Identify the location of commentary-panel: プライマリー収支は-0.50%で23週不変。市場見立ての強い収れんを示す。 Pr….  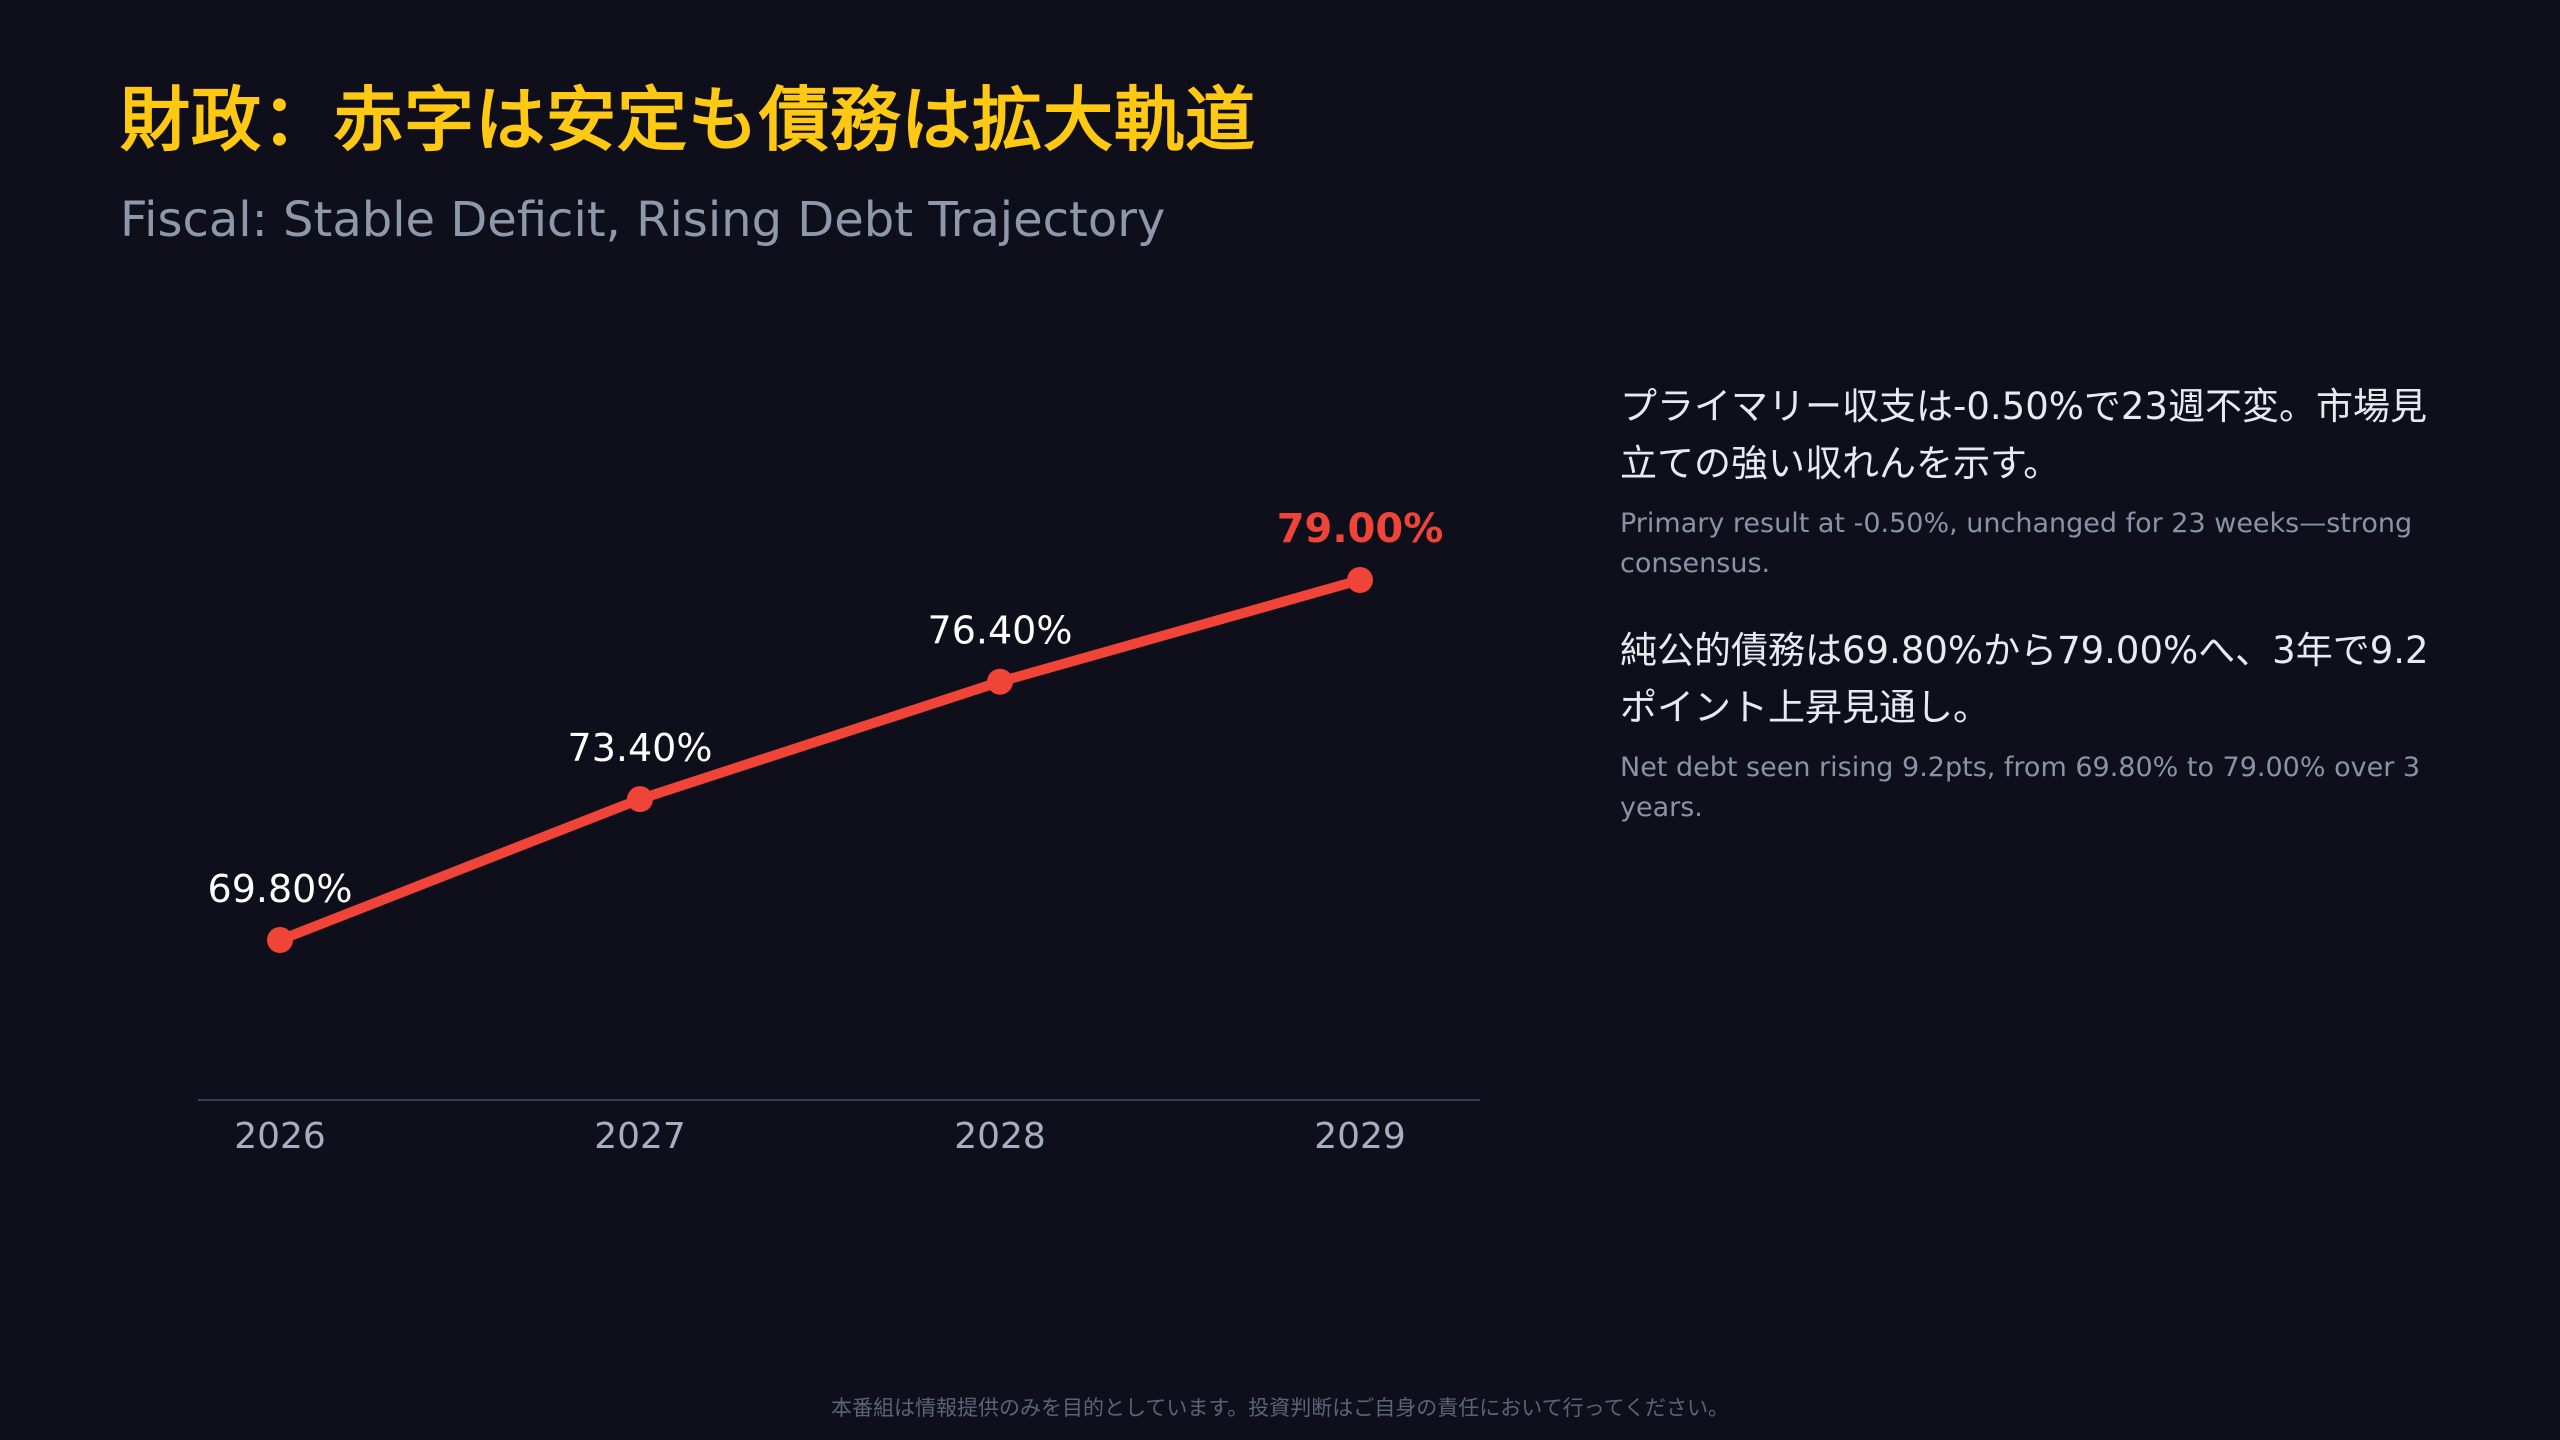
(2035, 622).